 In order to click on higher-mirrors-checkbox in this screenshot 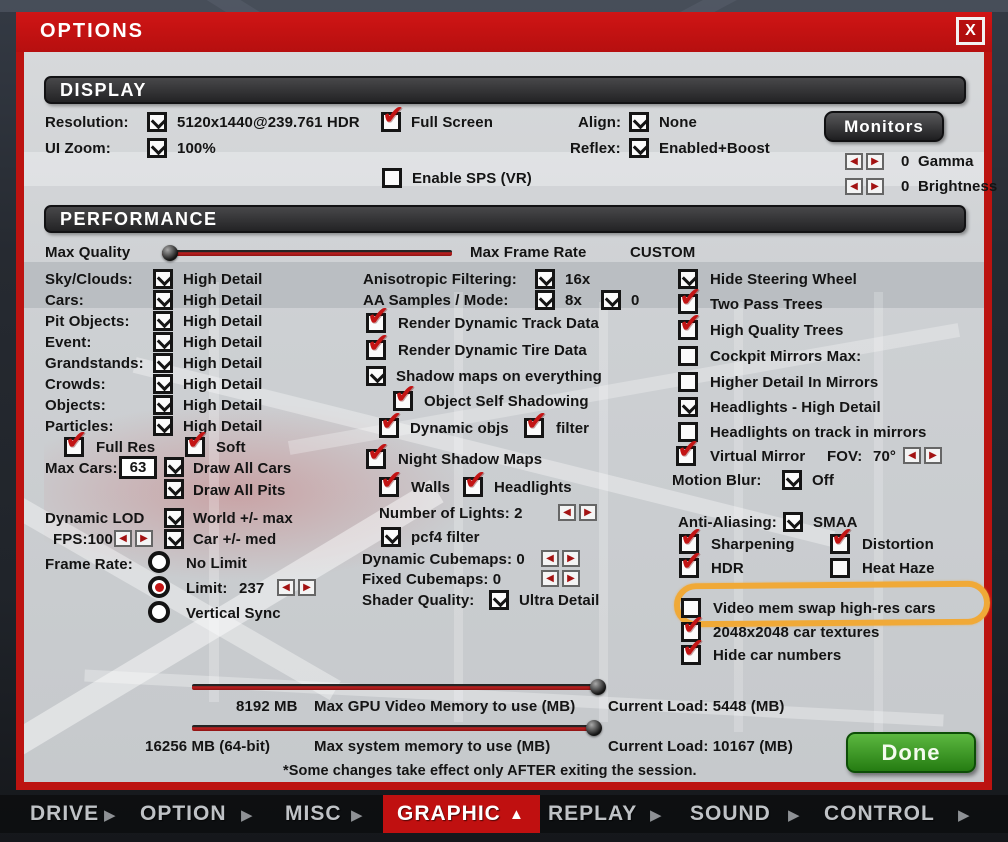, I will do `click(688, 382)`.